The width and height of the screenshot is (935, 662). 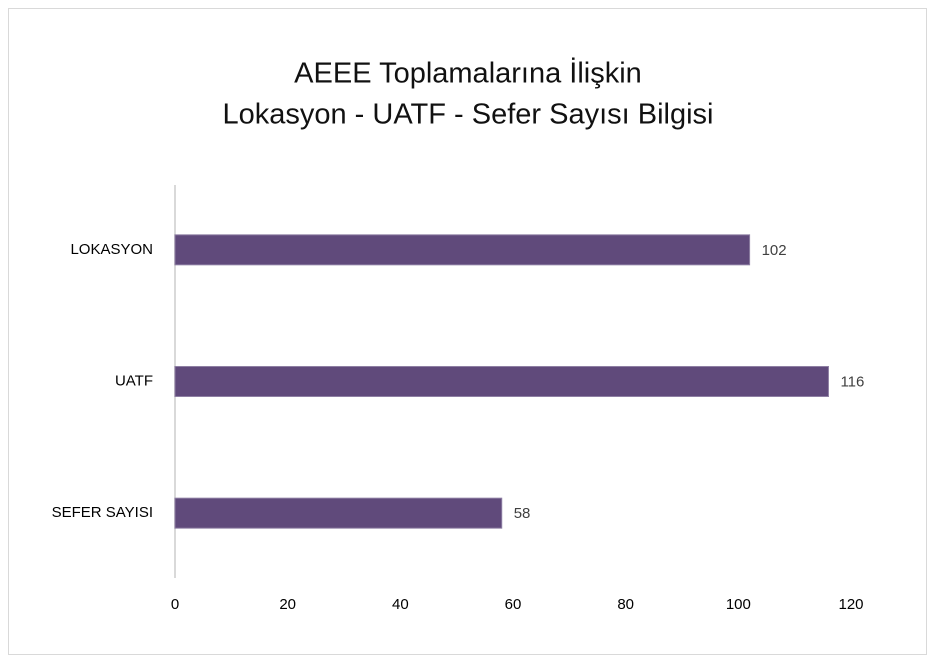 What do you see at coordinates (850, 604) in the screenshot?
I see `x-tick-label: 120` at bounding box center [850, 604].